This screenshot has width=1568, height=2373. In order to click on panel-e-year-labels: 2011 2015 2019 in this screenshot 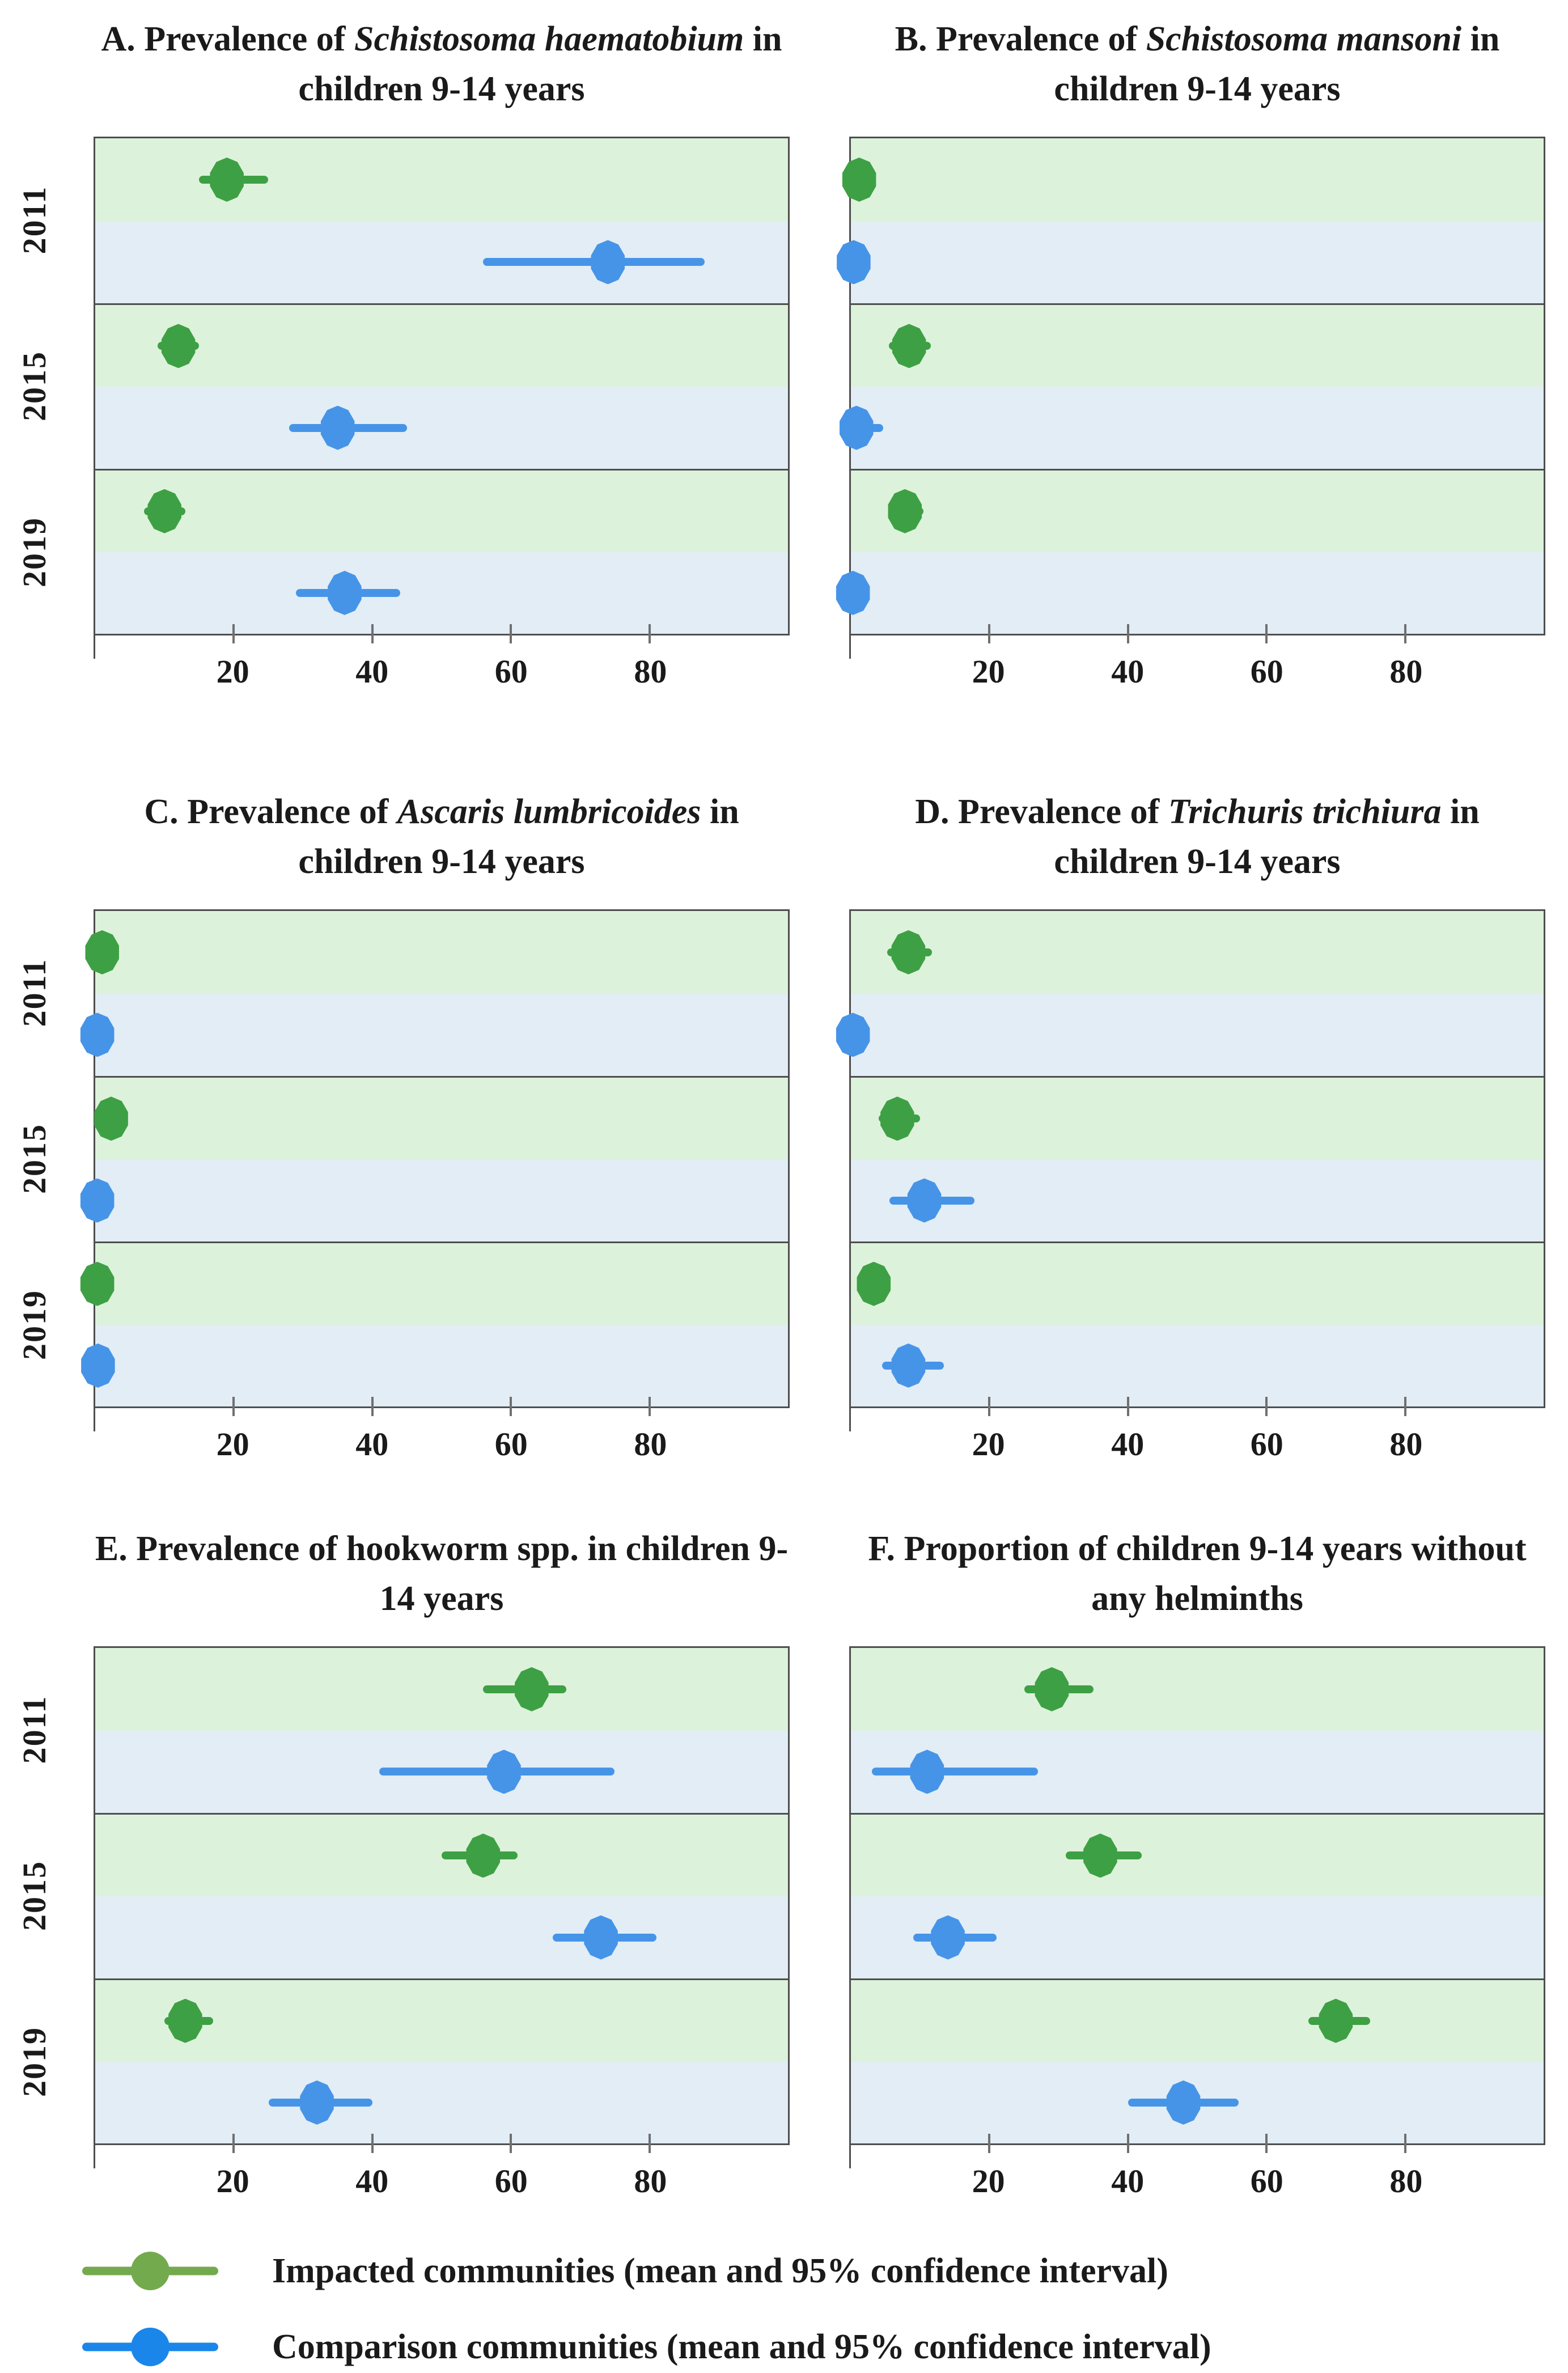, I will do `click(46, 1895)`.